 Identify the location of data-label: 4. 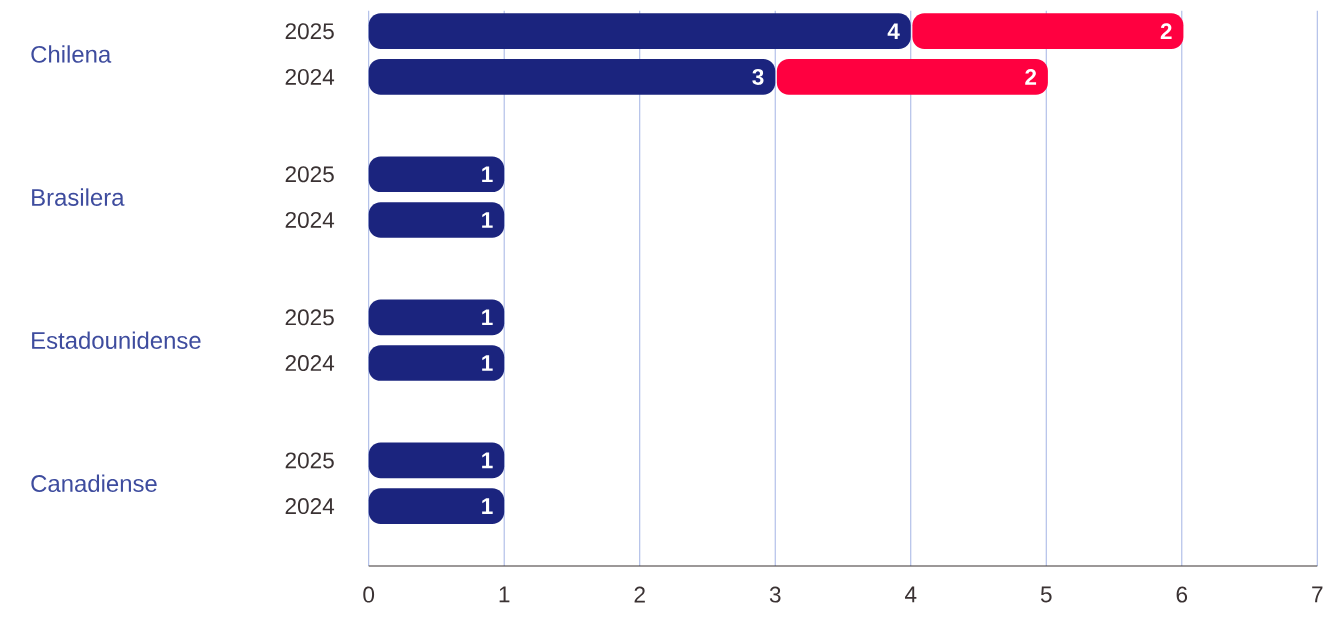
(893, 31).